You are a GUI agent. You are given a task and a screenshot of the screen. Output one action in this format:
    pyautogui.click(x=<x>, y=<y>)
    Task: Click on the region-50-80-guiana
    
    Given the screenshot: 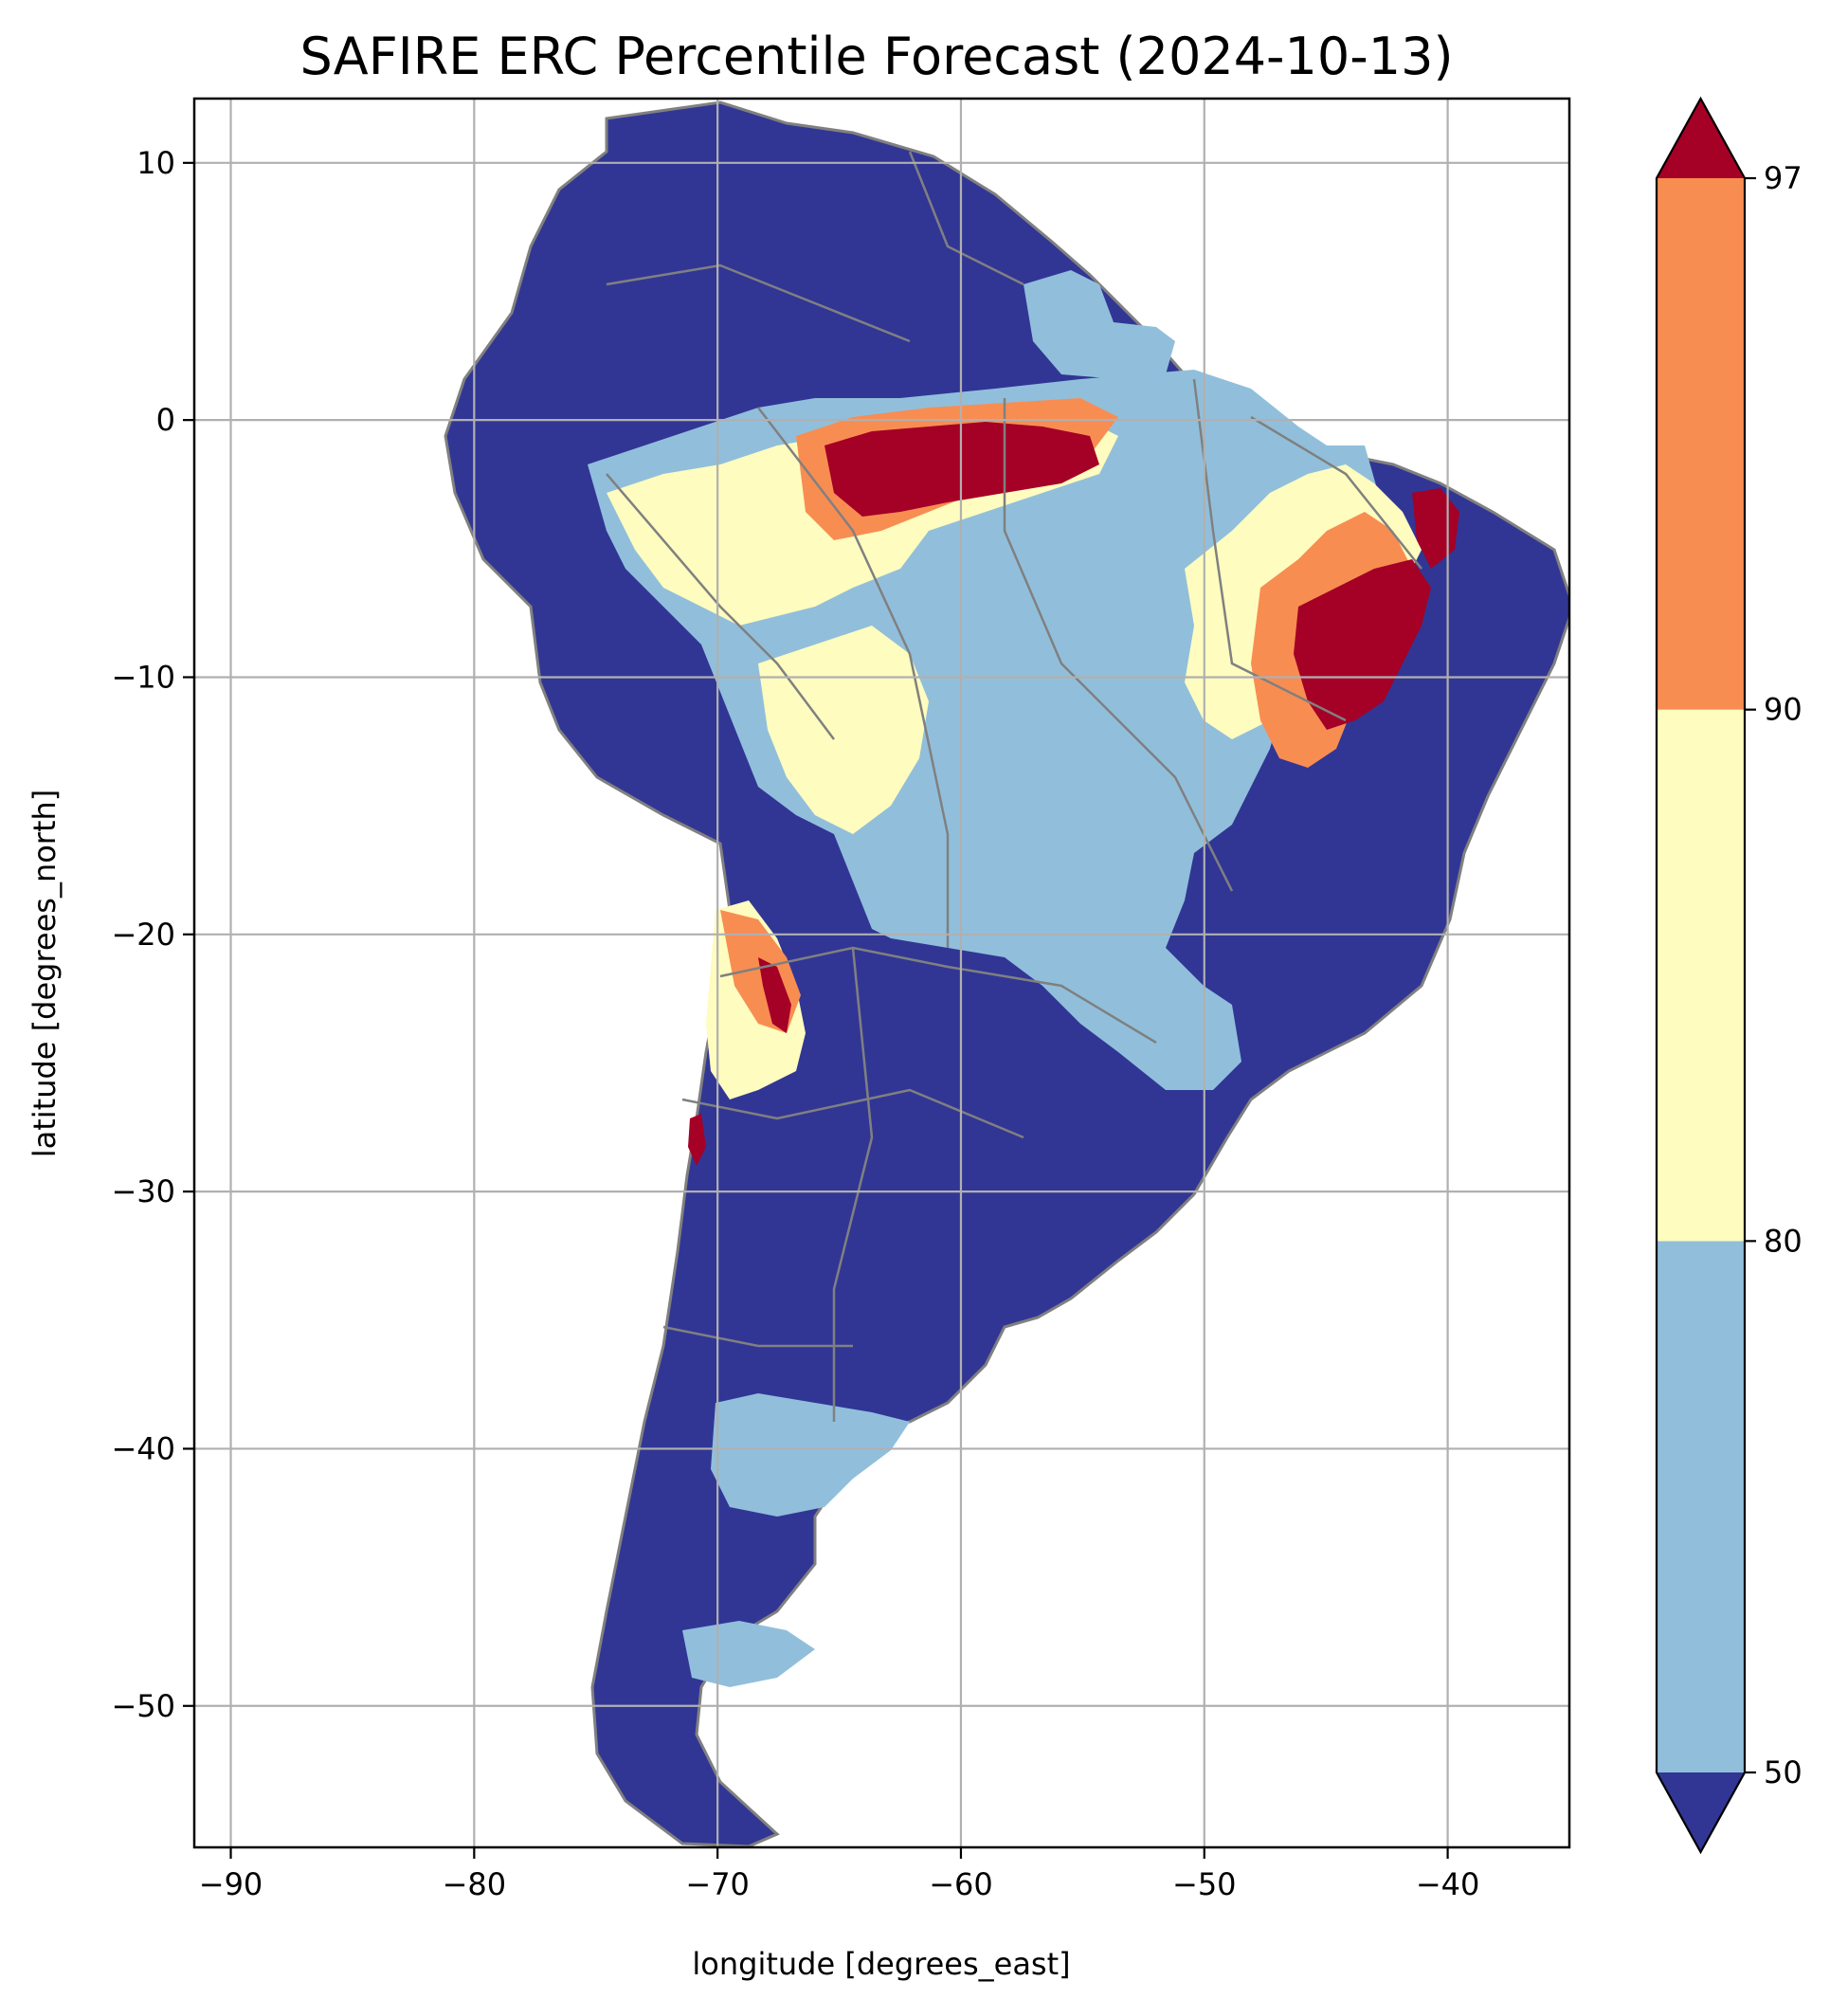 What is the action you would take?
    pyautogui.click(x=1099, y=325)
    